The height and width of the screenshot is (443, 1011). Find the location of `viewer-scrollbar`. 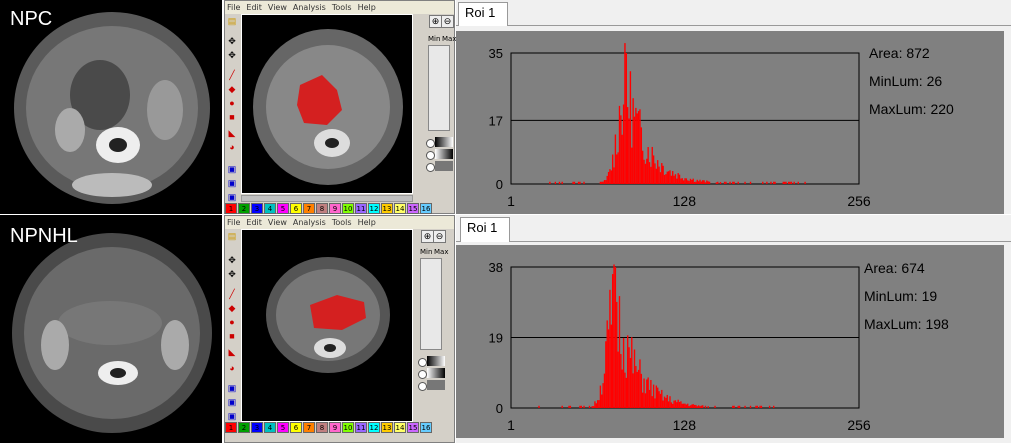

viewer-scrollbar is located at coordinates (327, 198).